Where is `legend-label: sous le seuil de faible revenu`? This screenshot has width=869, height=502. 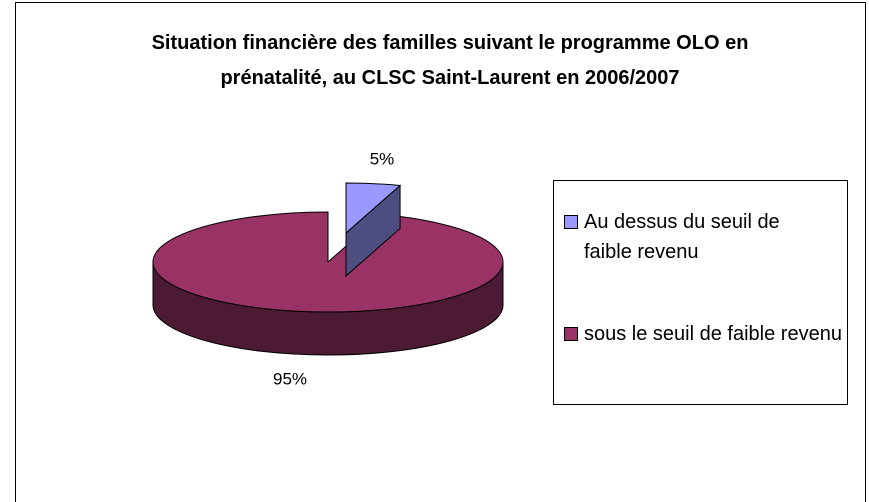 legend-label: sous le seuil de faible revenu is located at coordinates (713, 334).